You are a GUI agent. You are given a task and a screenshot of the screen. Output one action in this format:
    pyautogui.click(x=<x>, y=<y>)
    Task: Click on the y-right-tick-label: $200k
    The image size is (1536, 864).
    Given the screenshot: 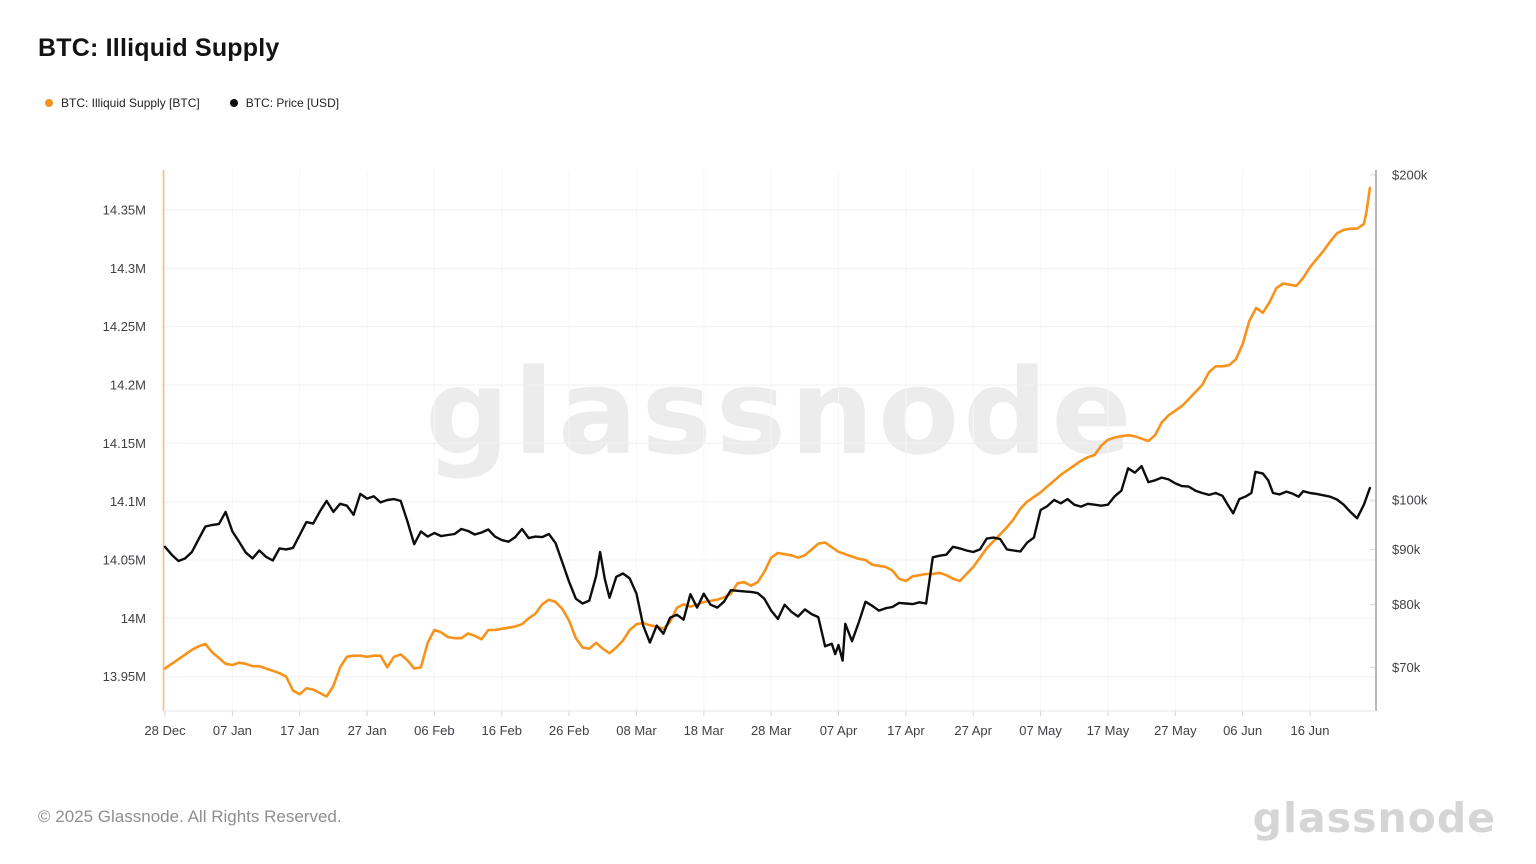 What is the action you would take?
    pyautogui.click(x=1410, y=174)
    